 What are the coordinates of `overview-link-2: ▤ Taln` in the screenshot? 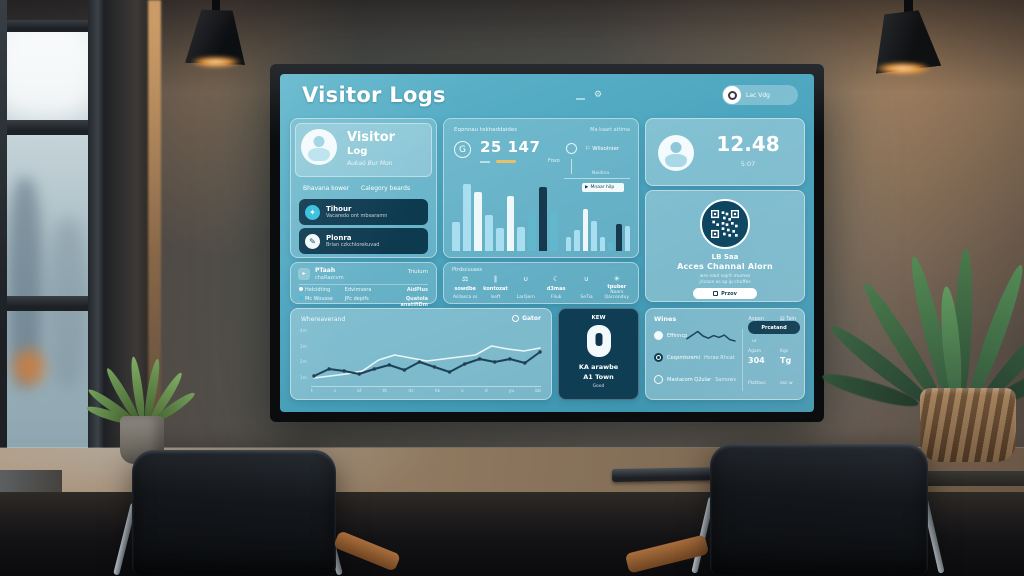 It's located at (787, 319).